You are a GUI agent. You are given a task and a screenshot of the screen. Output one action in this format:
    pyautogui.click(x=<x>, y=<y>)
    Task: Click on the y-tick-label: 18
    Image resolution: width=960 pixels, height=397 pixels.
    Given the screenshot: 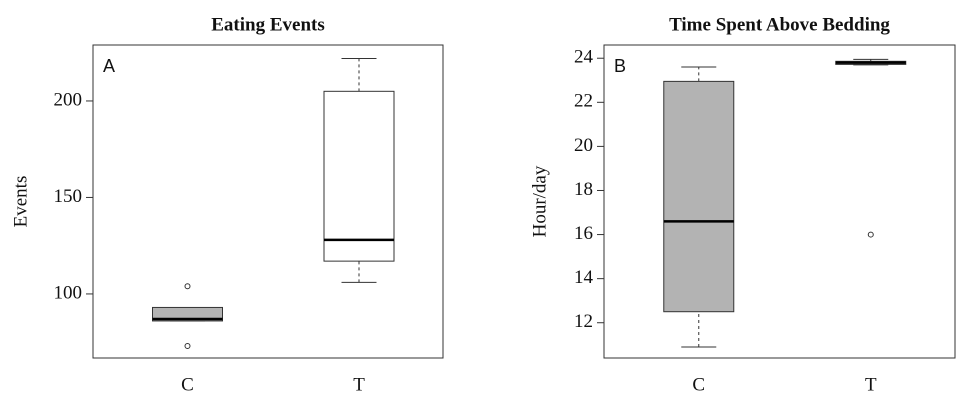 What is the action you would take?
    pyautogui.click(x=583, y=189)
    